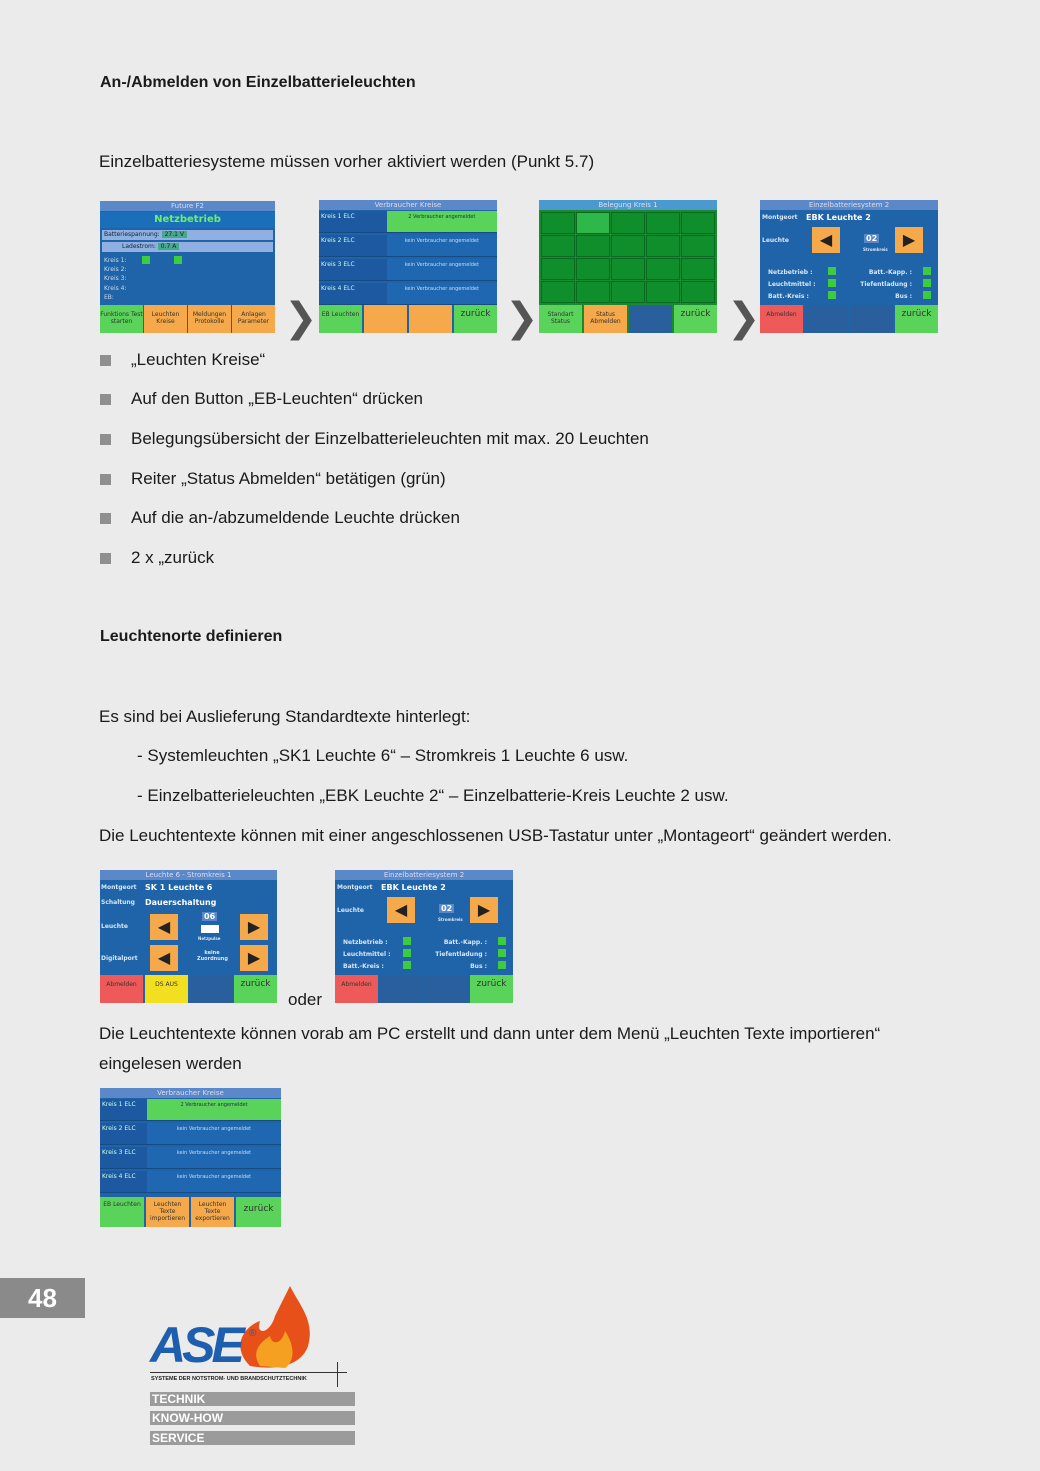  What do you see at coordinates (165, 319) in the screenshot?
I see `circuits-button: Leuchten Kreise` at bounding box center [165, 319].